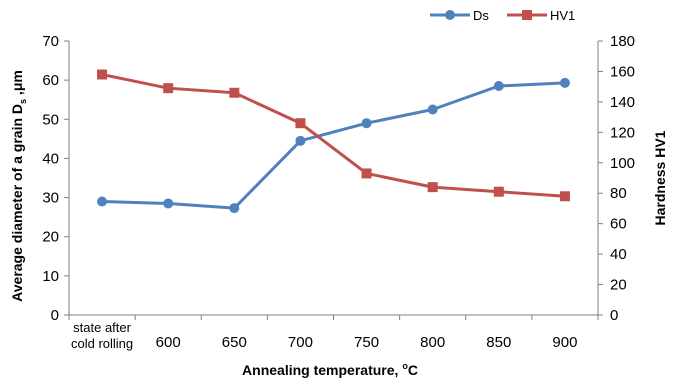 This screenshot has height=385, width=677. I want to click on x-tick-label: 750, so click(366, 342).